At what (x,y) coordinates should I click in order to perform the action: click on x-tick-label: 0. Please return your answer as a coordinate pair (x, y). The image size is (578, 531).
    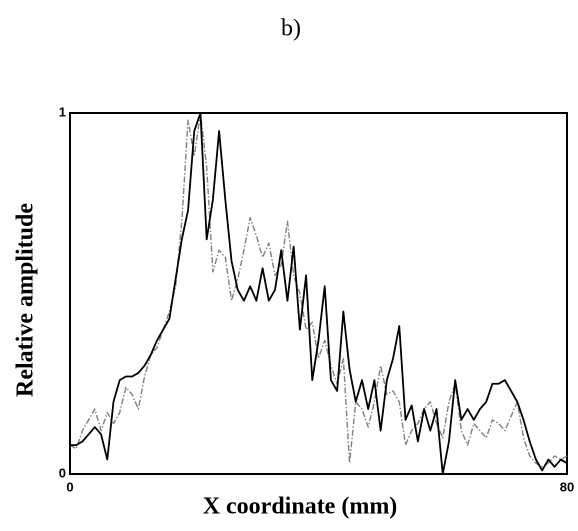
    Looking at the image, I should click on (69, 486).